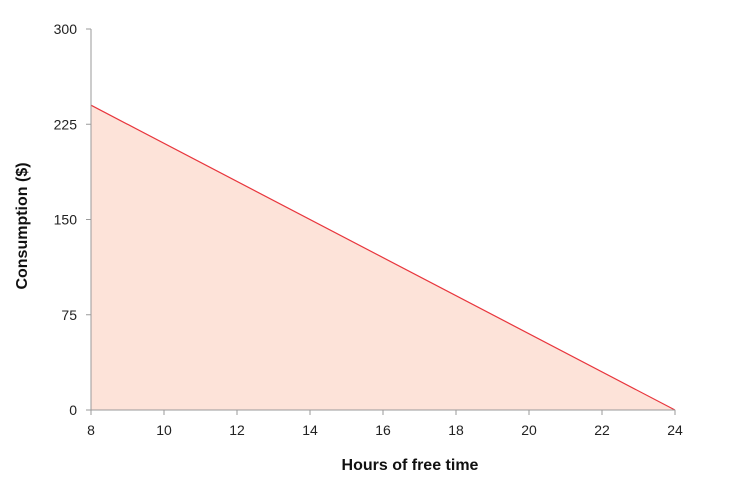 This screenshot has height=481, width=745. I want to click on y-tick-label: 75, so click(69, 315).